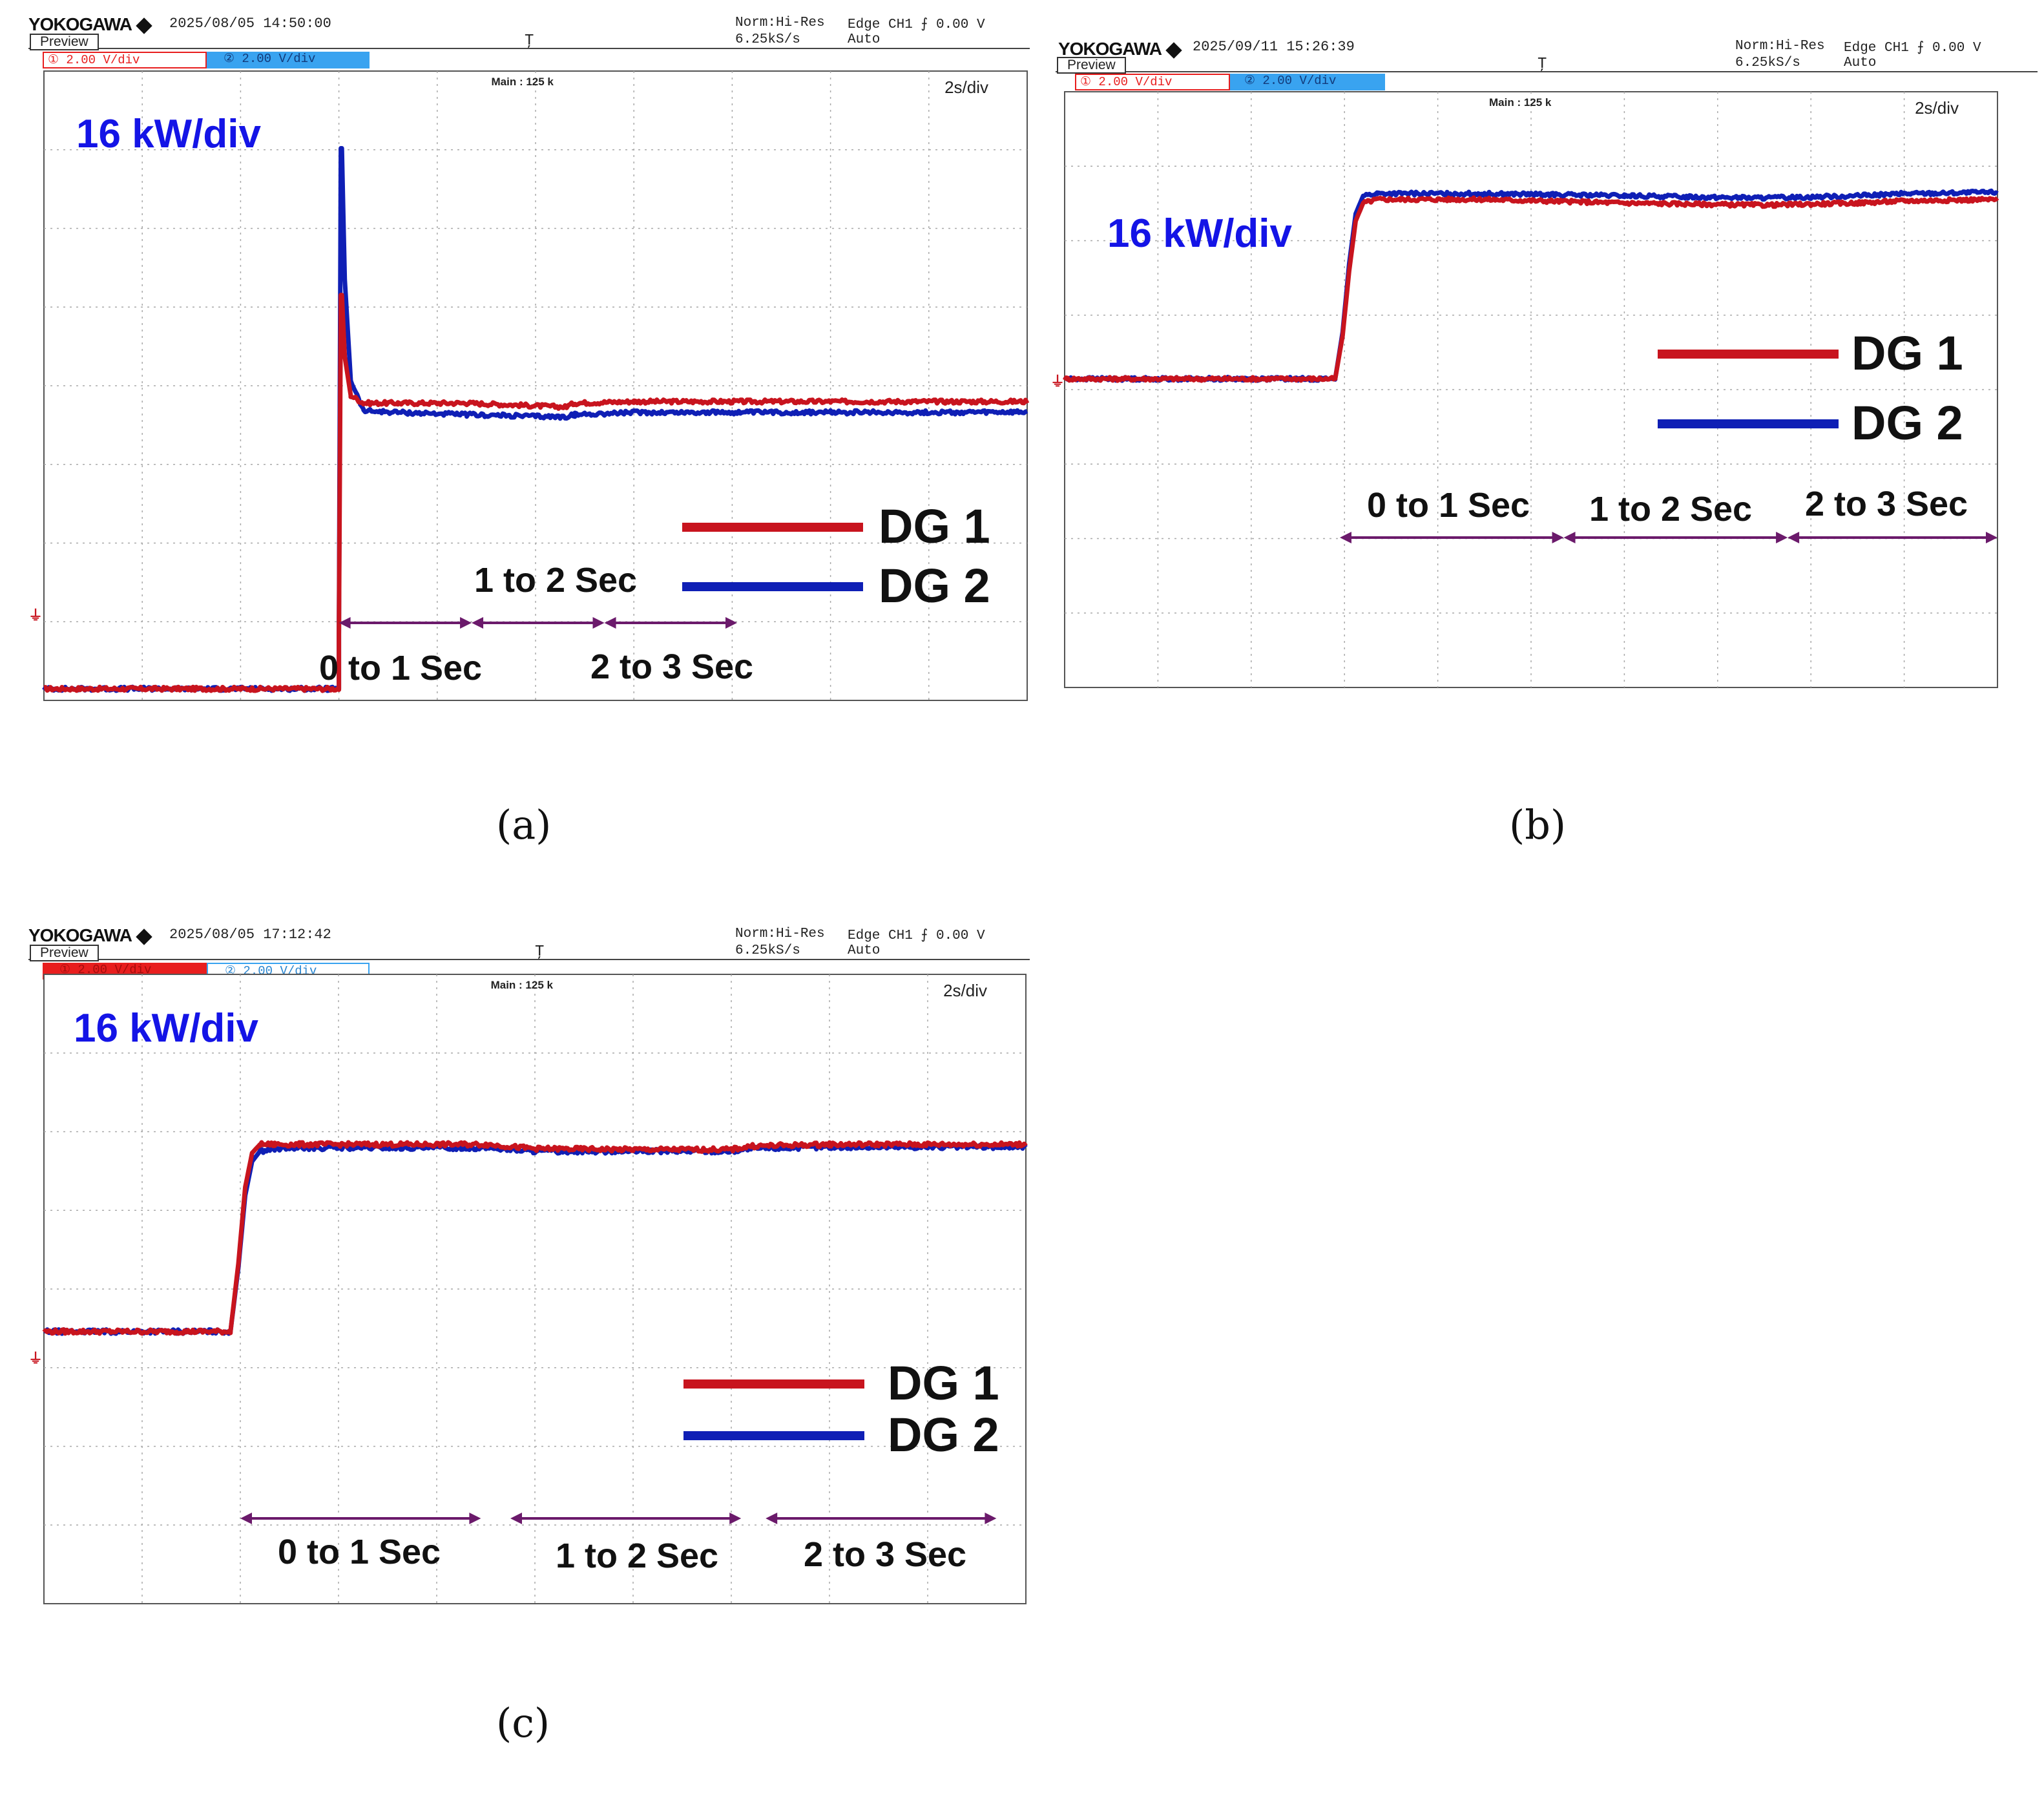 Image resolution: width=2044 pixels, height=1793 pixels. Describe the element at coordinates (250, 24) in the screenshot. I see `capture-datetime: 2025/08/05 14:50:00` at that location.